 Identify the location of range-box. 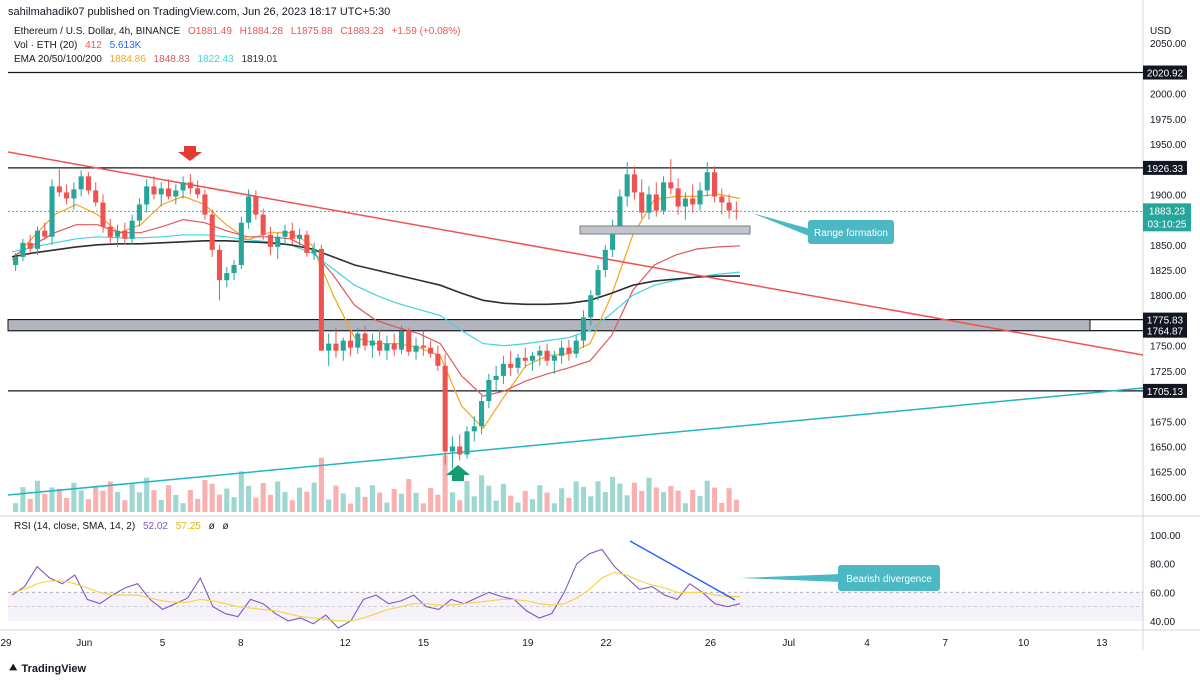
(665, 230).